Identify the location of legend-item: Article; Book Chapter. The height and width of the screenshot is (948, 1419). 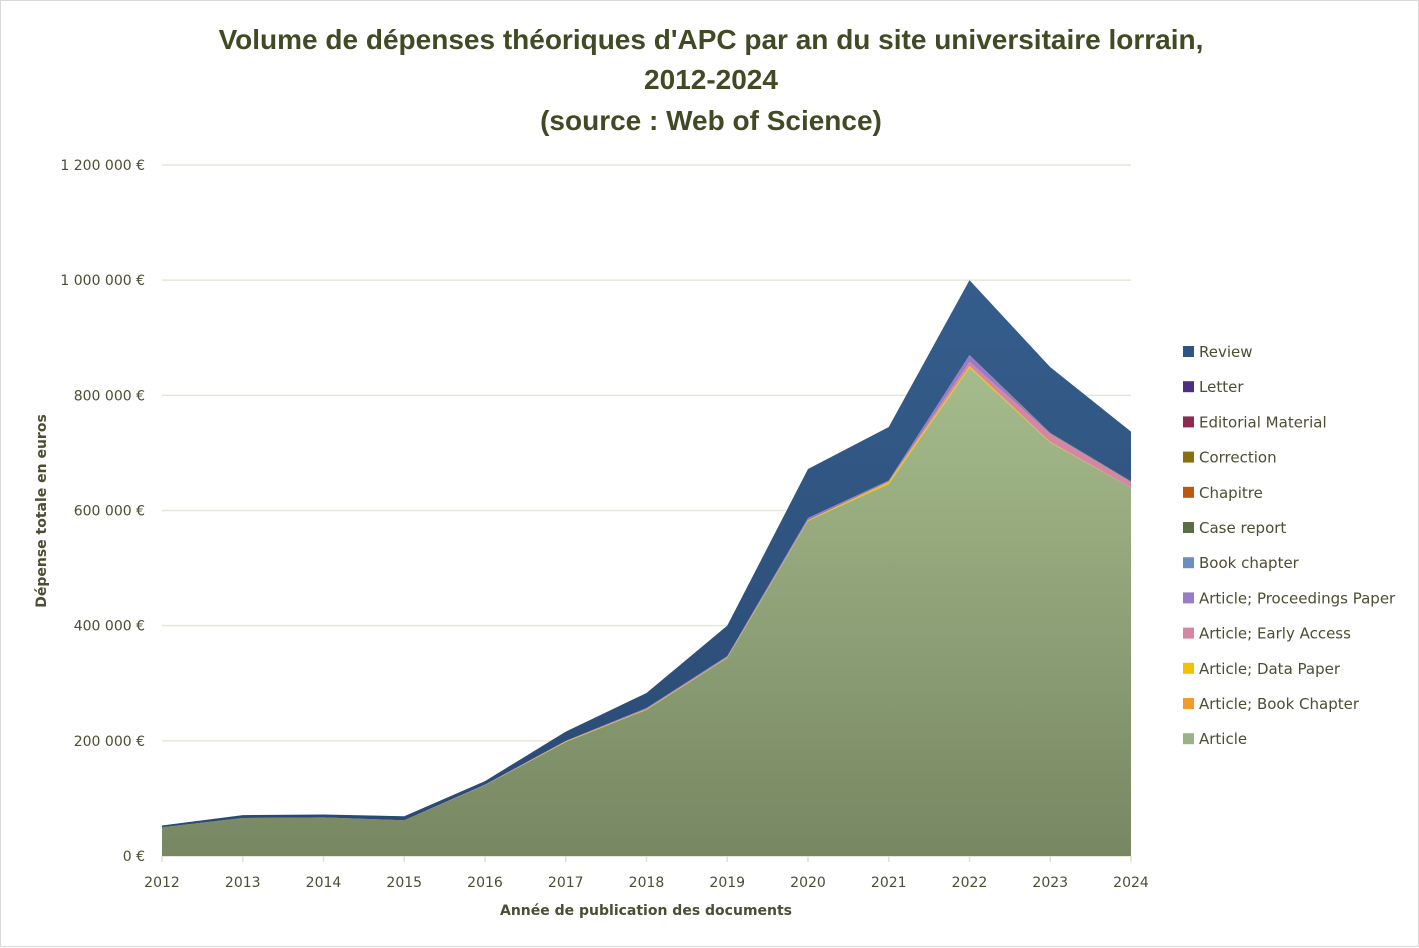
(1271, 704).